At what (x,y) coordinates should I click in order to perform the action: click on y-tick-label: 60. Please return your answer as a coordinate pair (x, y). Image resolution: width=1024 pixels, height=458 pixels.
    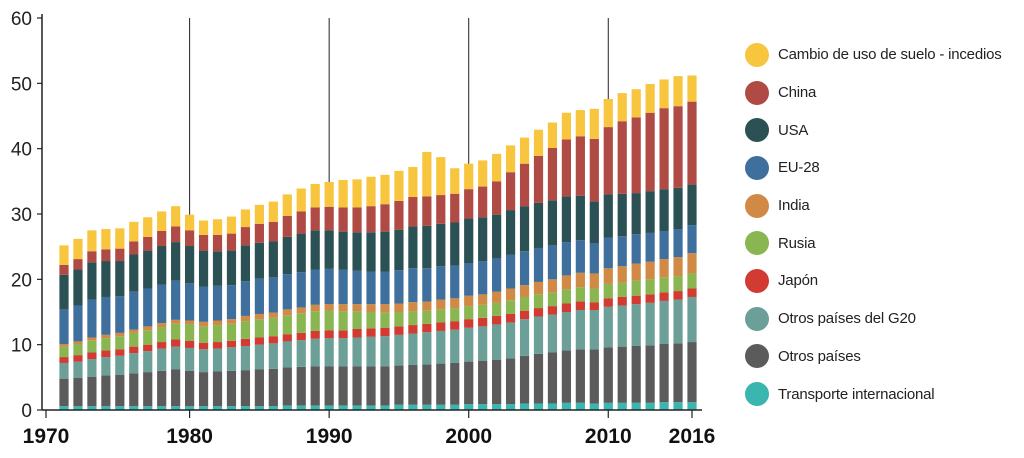
    Looking at the image, I should click on (21, 19).